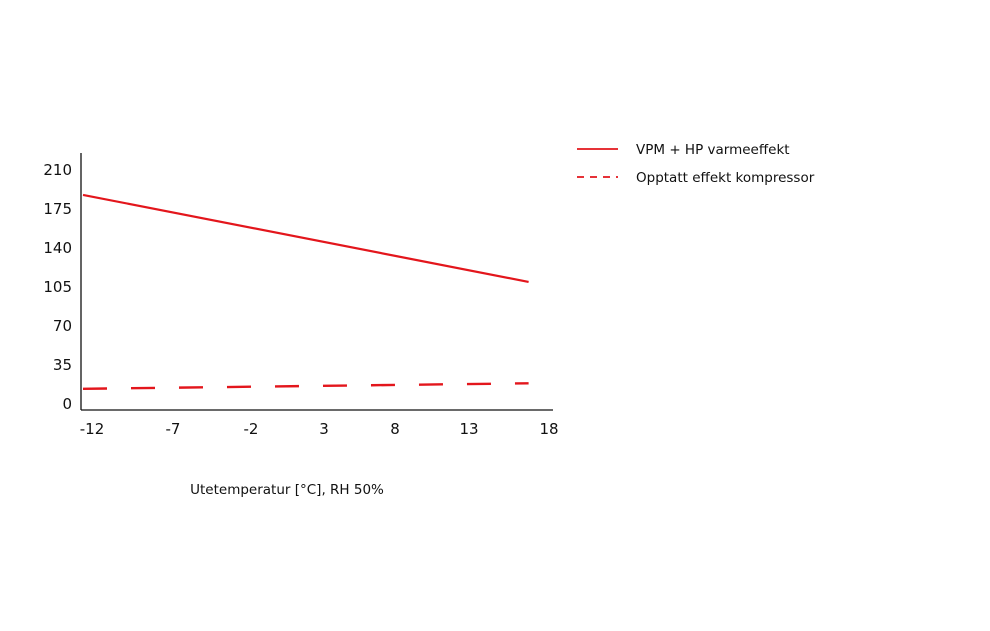  What do you see at coordinates (287, 490) in the screenshot?
I see `x-axis-title: Utetemperatur [°C], RH 50%` at bounding box center [287, 490].